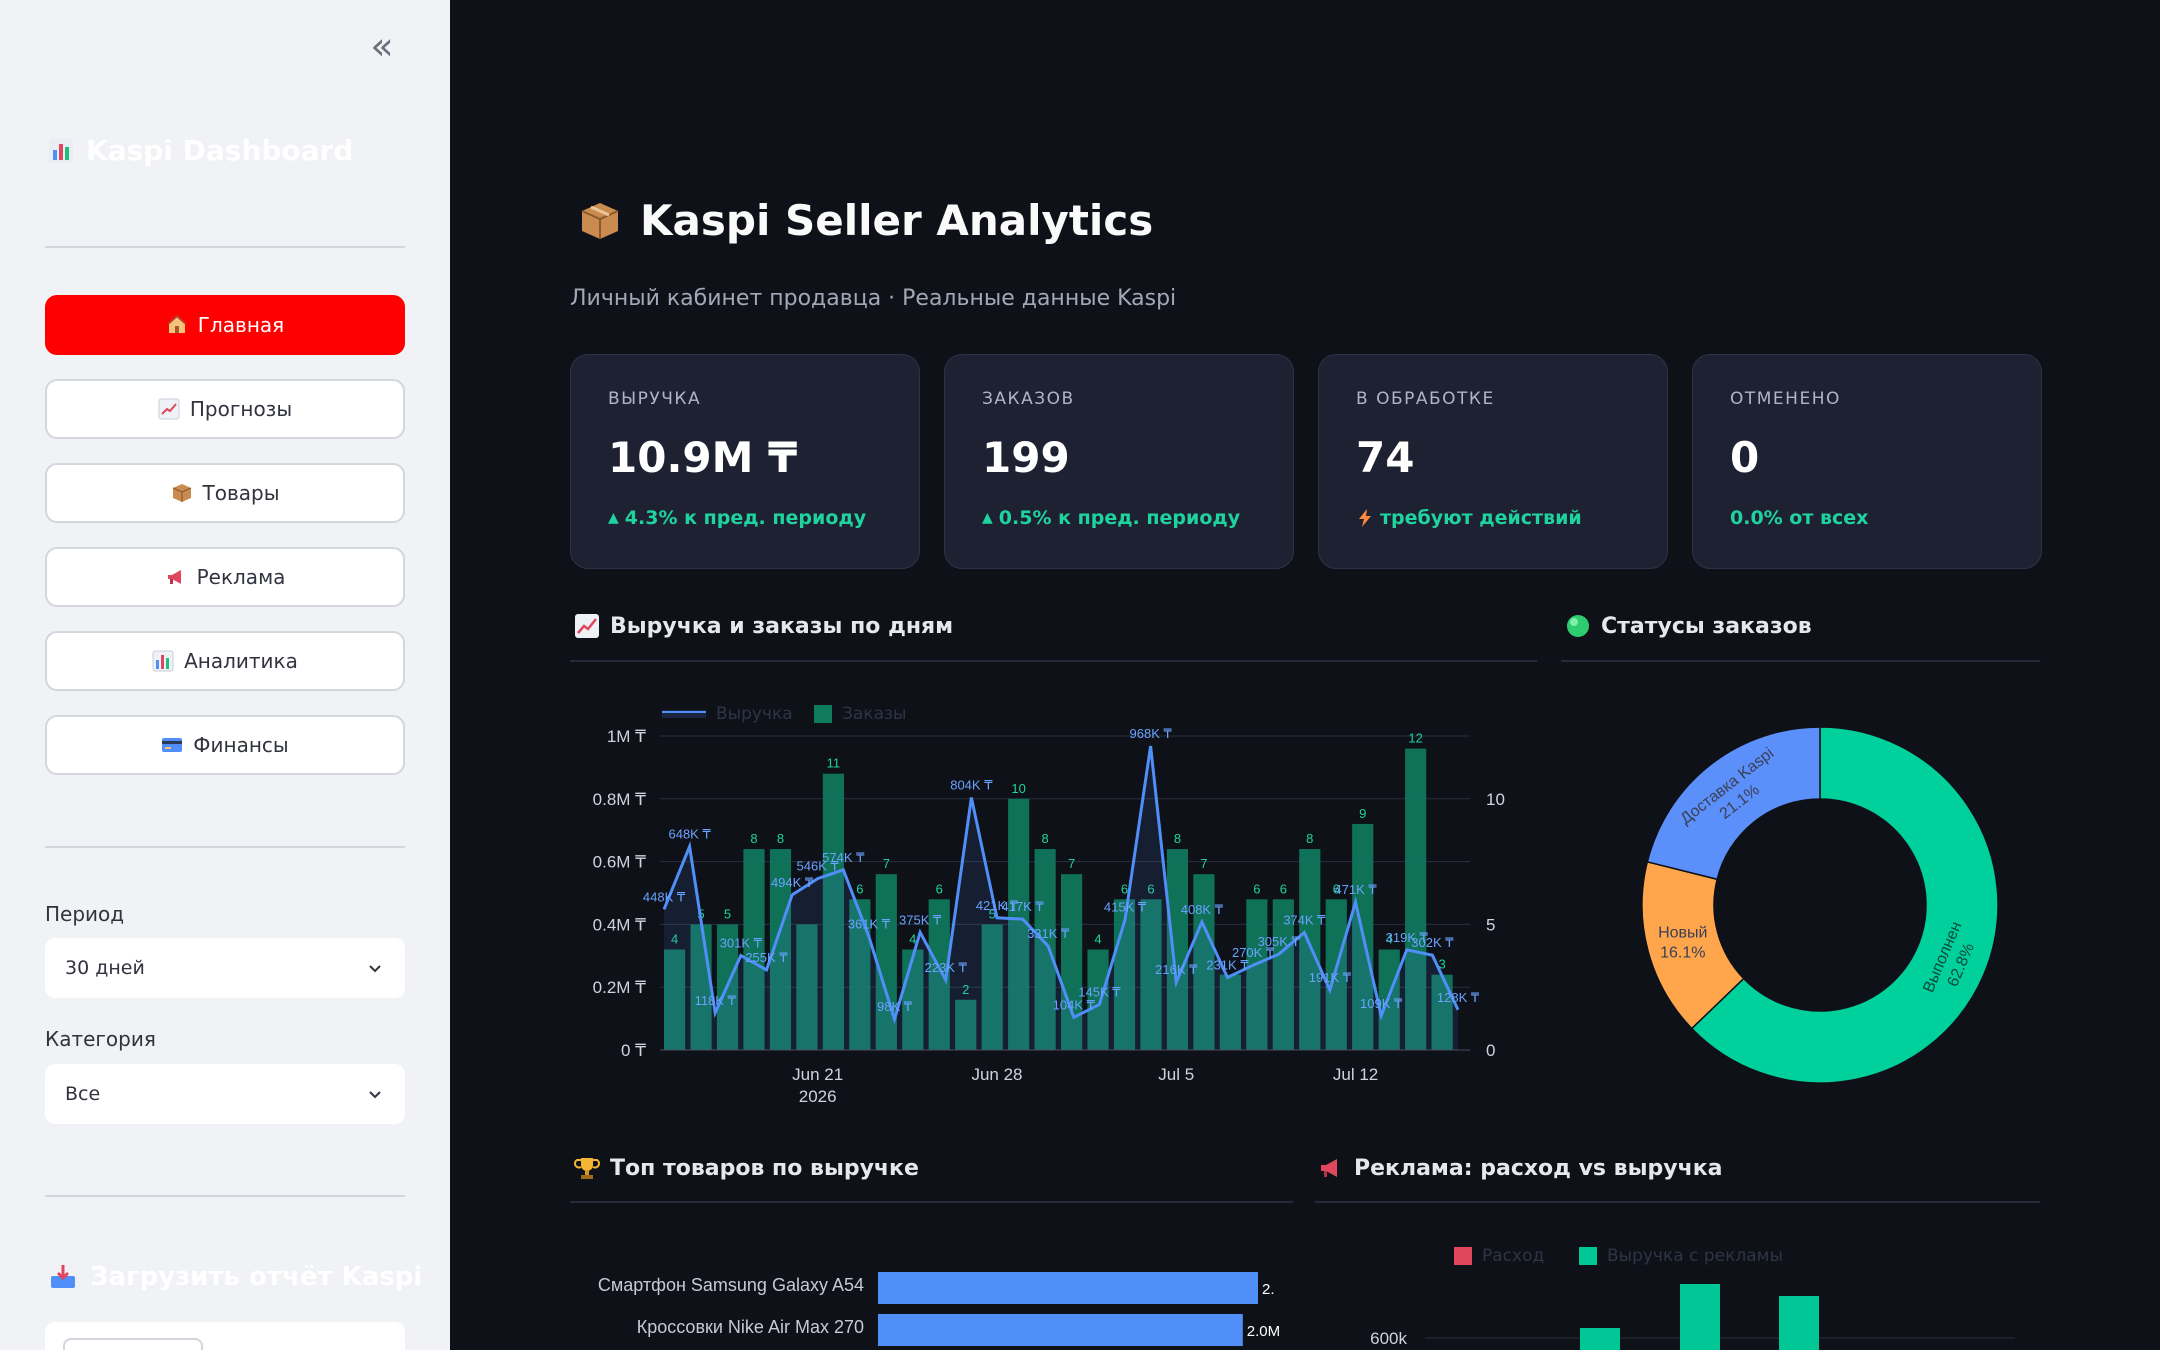 This screenshot has height=1350, width=2160. What do you see at coordinates (766, 957) in the screenshot?
I see `revenue-point-label: 255K ₸` at bounding box center [766, 957].